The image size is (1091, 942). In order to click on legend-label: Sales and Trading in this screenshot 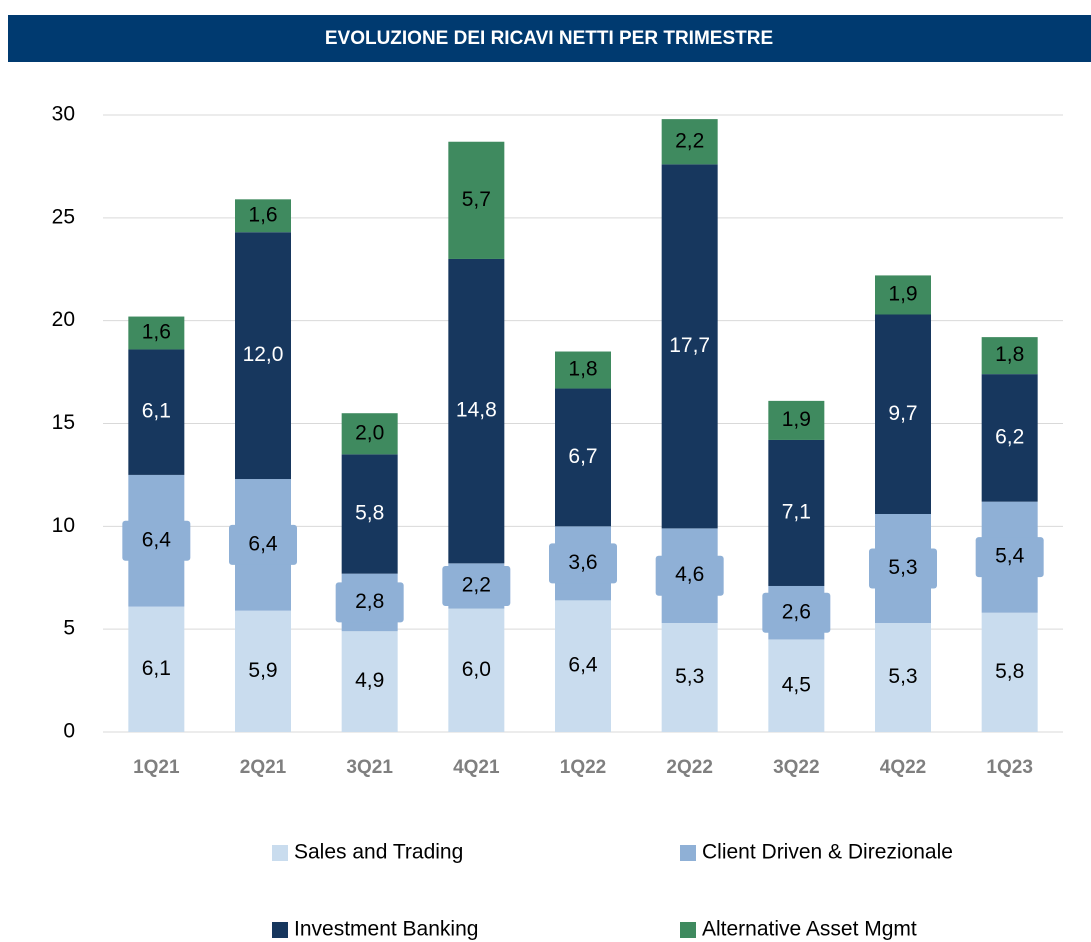, I will do `click(378, 852)`.